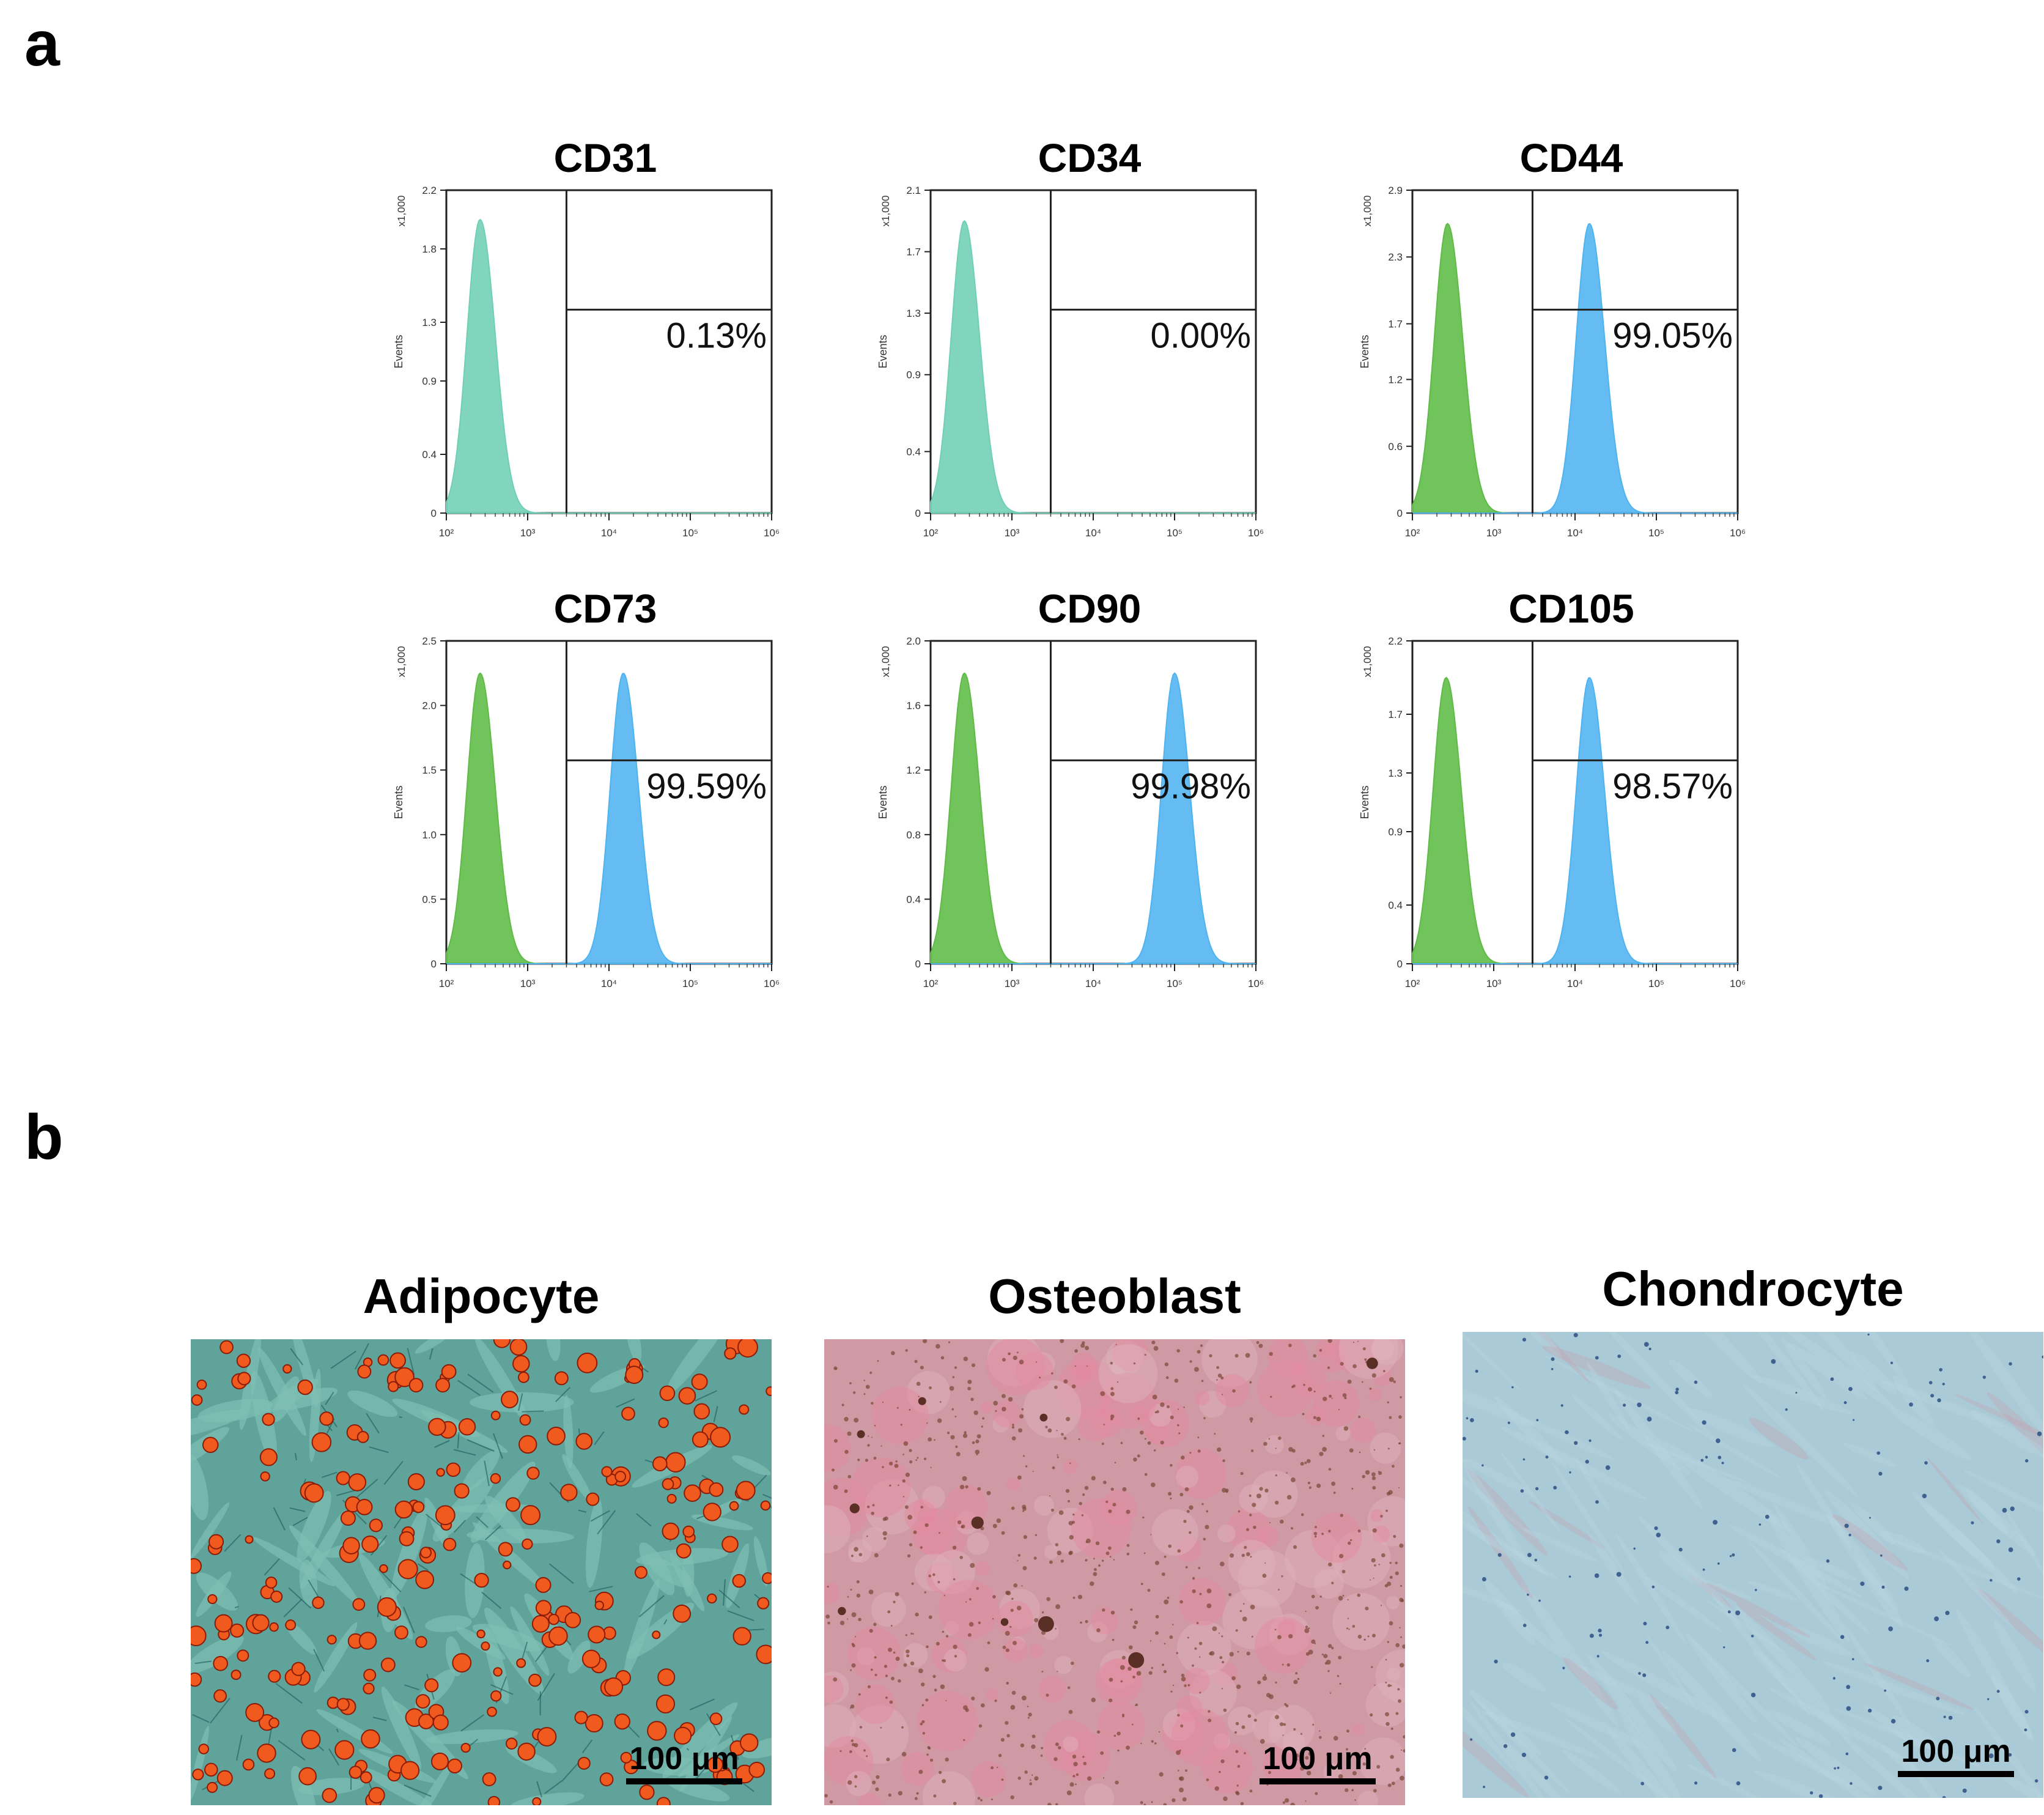  Describe the element at coordinates (1400, 513) in the screenshot. I see `y-tick-label: 0` at that location.